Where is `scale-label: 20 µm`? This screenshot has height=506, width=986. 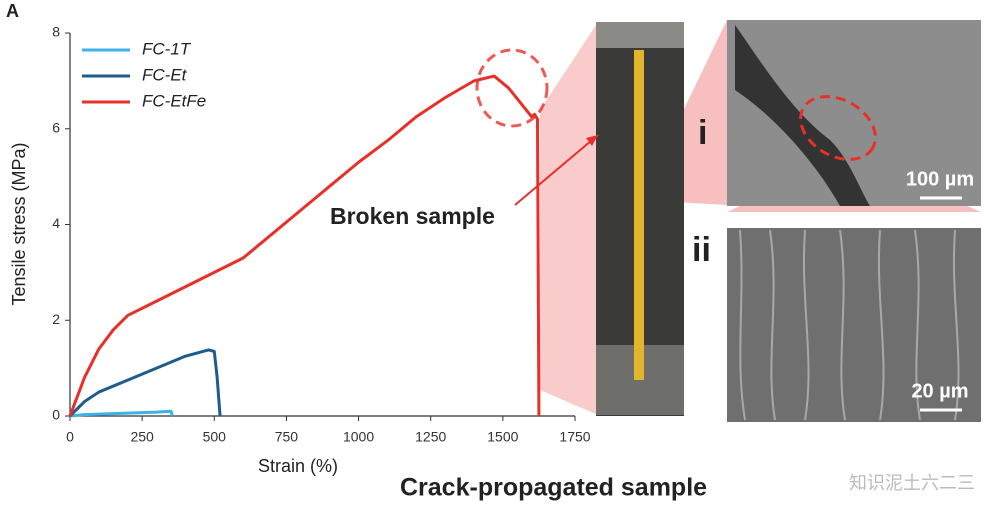
scale-label: 20 µm is located at coordinates (939, 391).